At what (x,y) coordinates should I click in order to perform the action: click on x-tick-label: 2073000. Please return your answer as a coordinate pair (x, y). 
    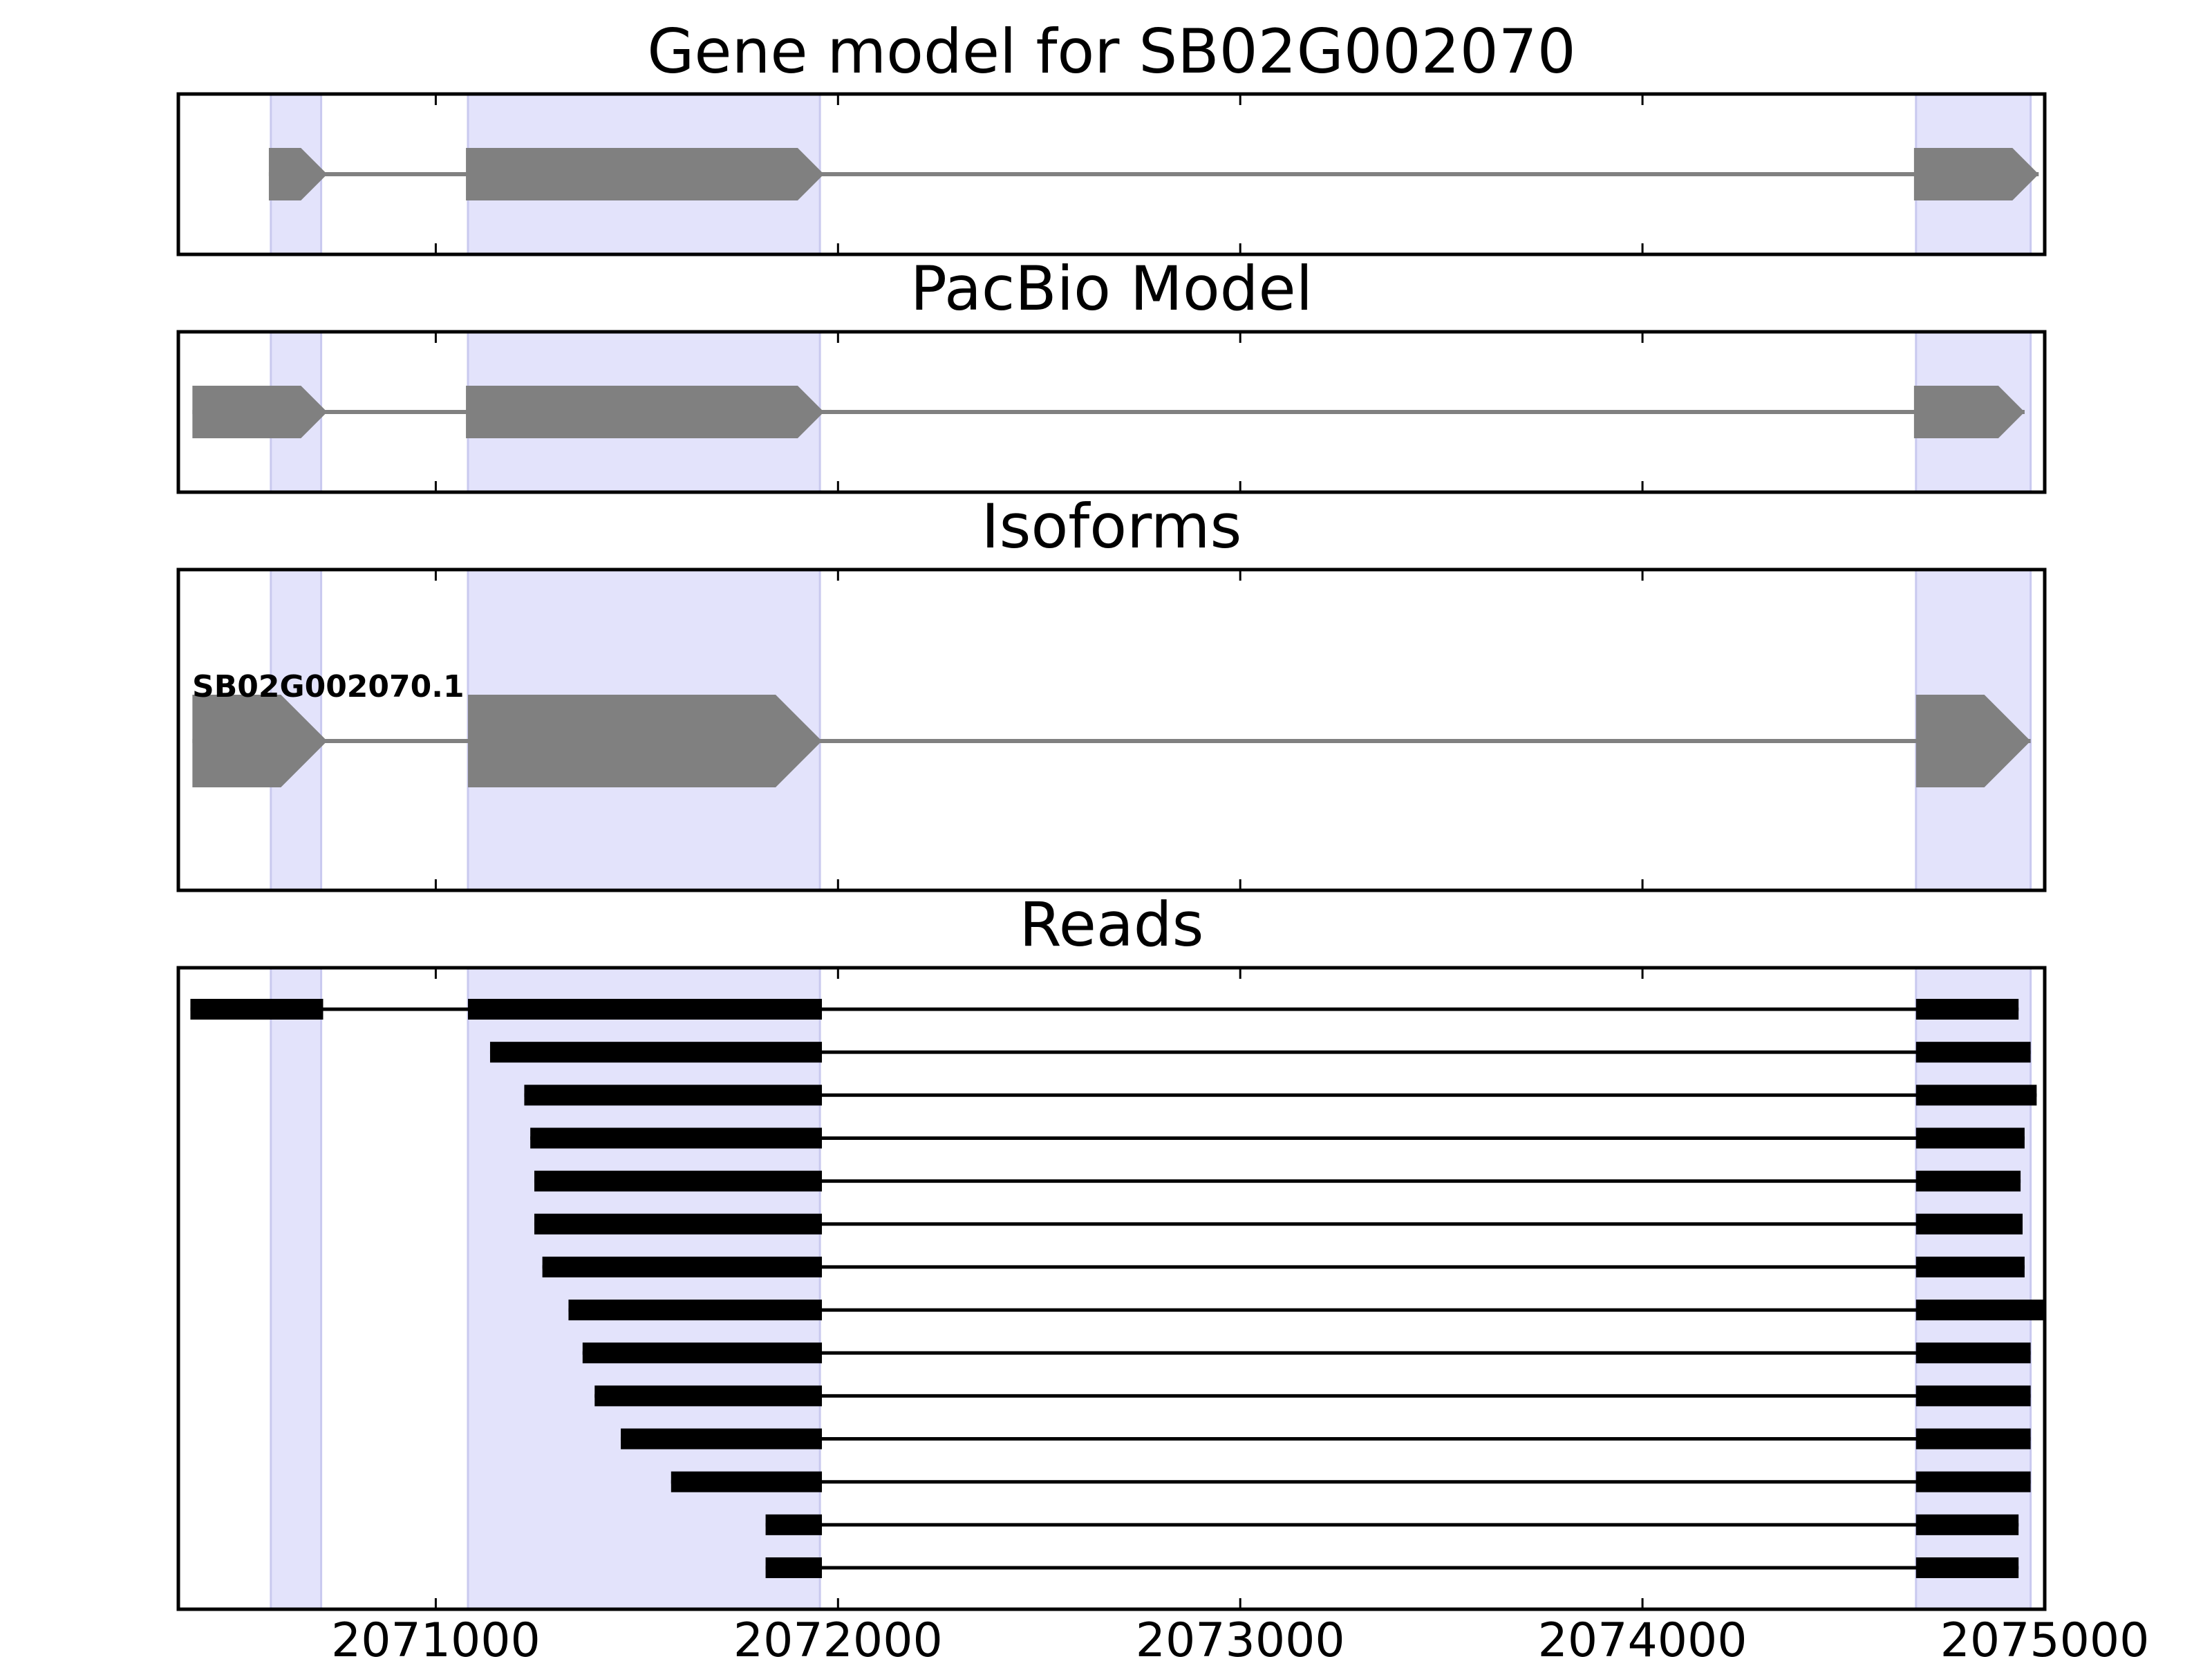
    Looking at the image, I should click on (1241, 1636).